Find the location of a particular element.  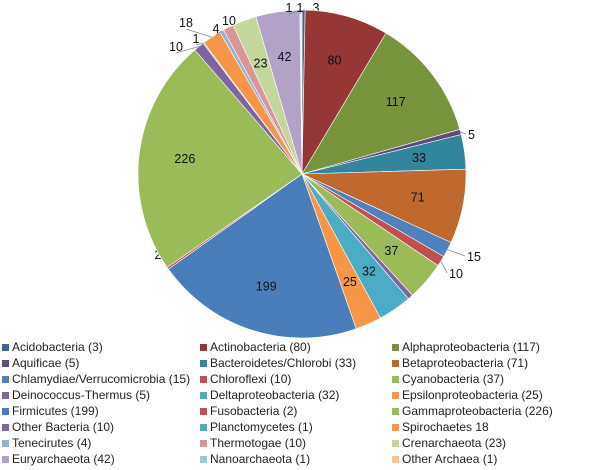

legend-item: Fusobacteria (2) is located at coordinates (248, 411).